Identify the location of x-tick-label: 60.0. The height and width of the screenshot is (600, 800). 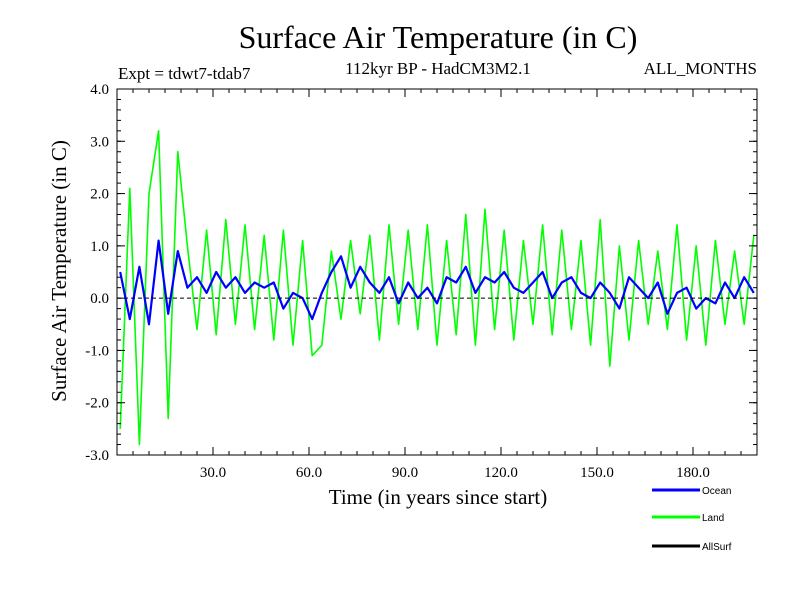
(309, 473).